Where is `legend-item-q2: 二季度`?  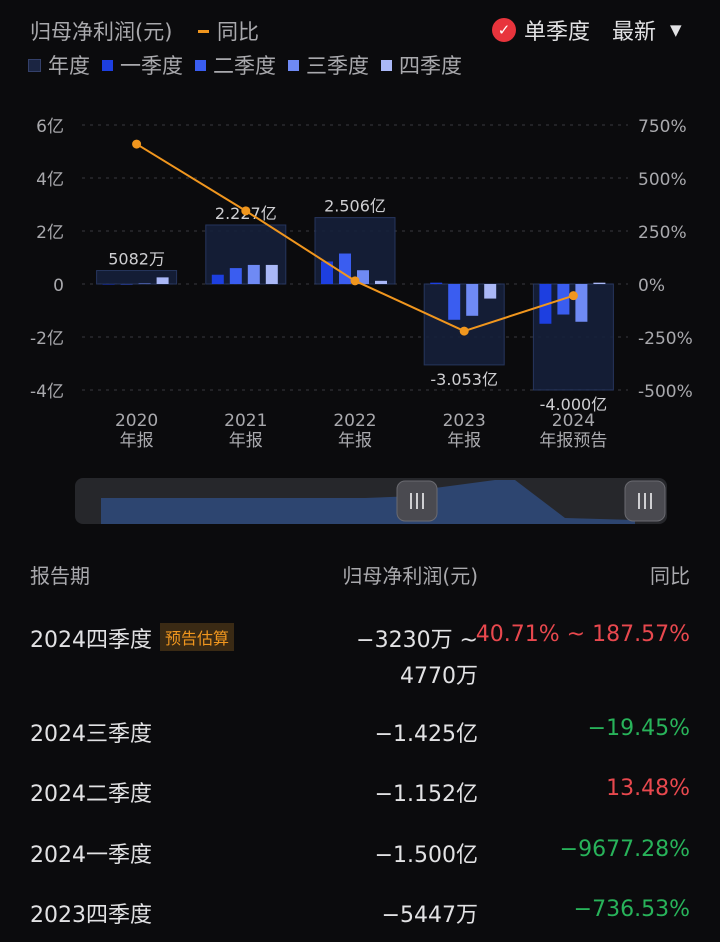 legend-item-q2: 二季度 is located at coordinates (235, 65).